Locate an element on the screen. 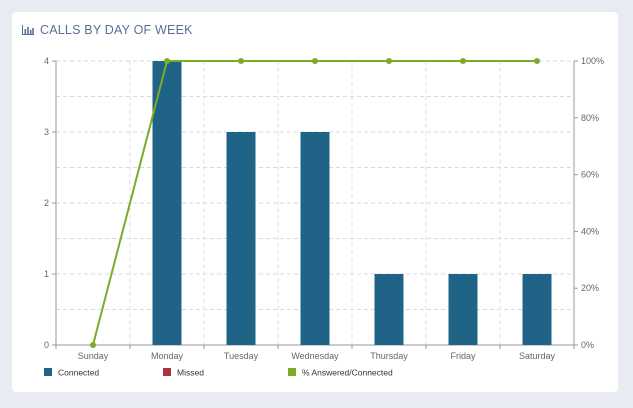  y-left-tick-label: 4 is located at coordinates (46, 61).